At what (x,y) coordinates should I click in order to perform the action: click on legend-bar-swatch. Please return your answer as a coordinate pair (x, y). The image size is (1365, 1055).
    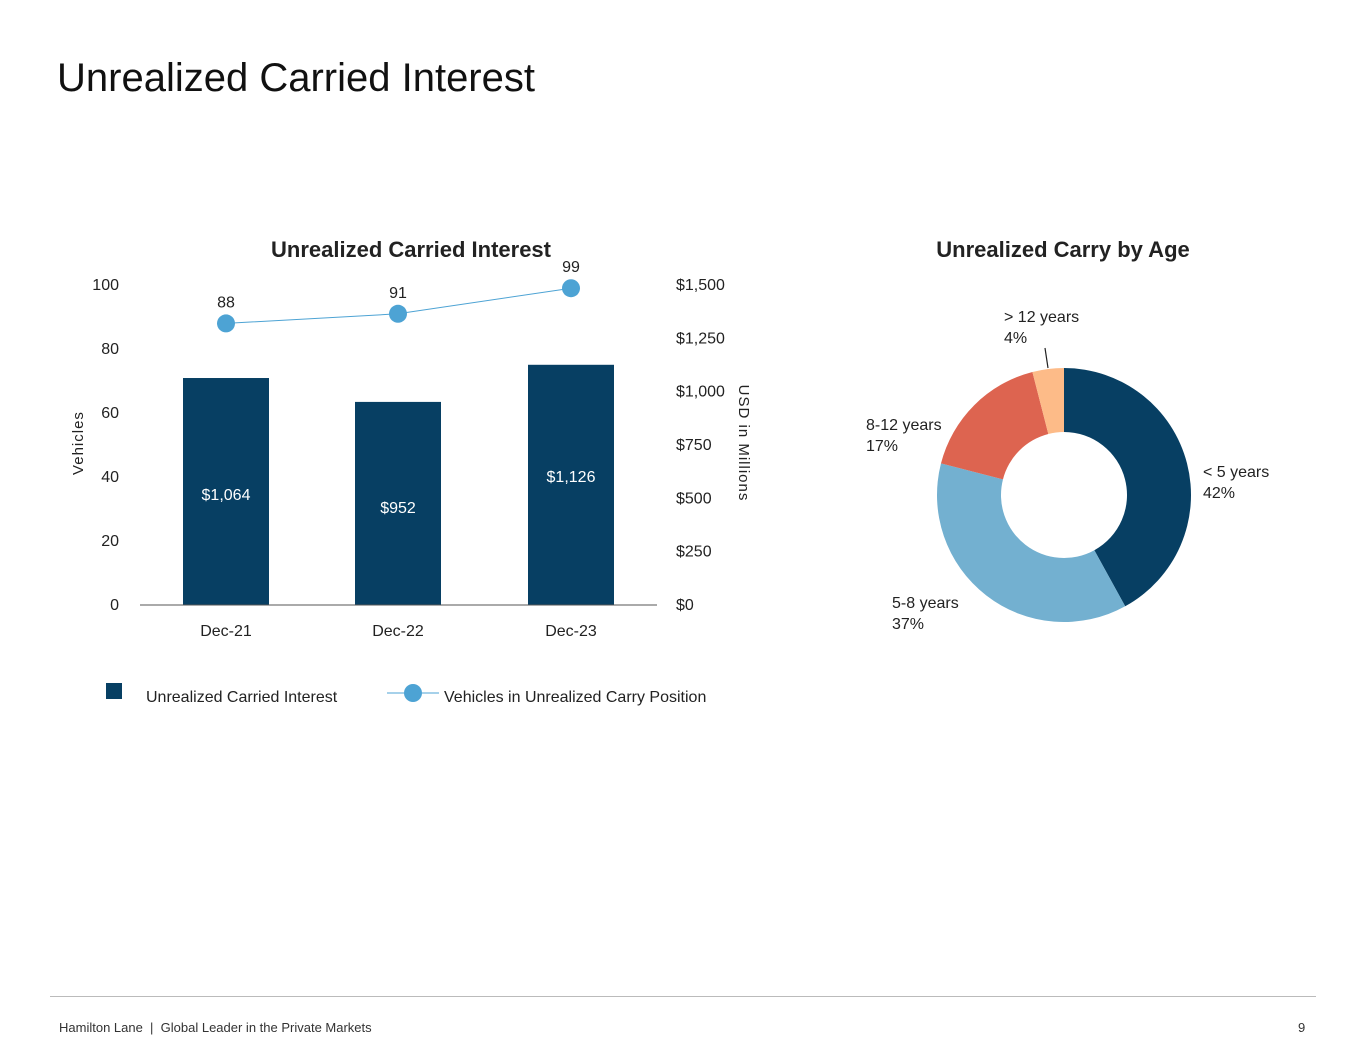
    Looking at the image, I should click on (114, 691).